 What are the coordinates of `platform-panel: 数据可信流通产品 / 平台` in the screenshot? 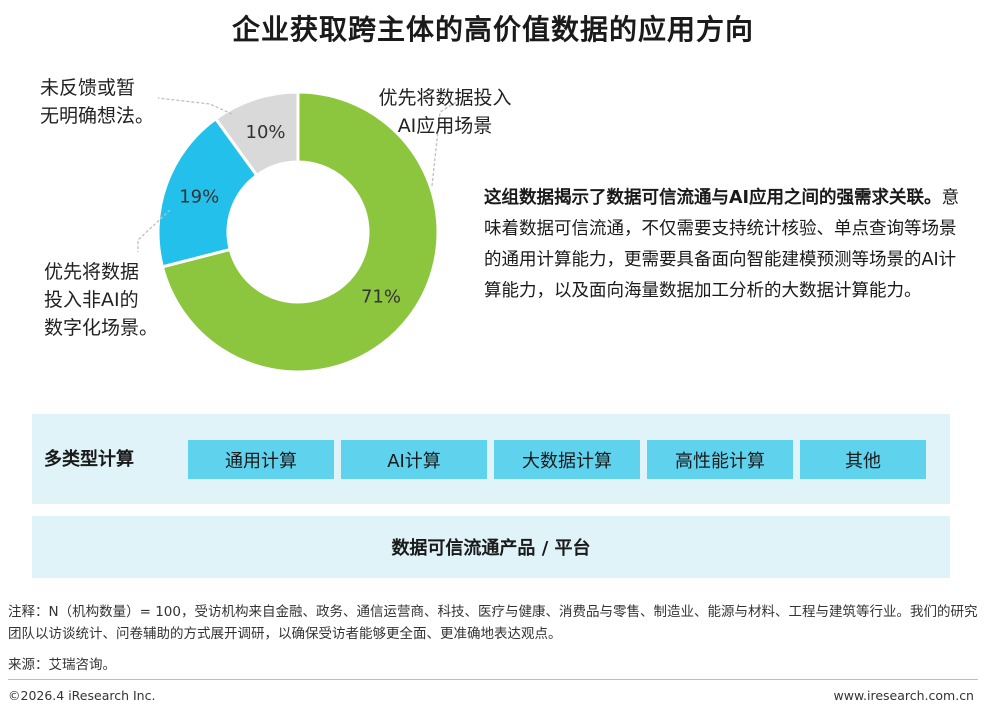 It's located at (491, 547).